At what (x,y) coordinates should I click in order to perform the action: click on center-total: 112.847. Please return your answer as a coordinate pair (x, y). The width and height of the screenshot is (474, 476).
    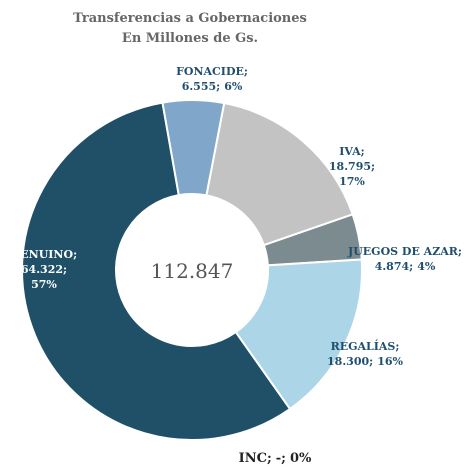
    Looking at the image, I should click on (192, 271).